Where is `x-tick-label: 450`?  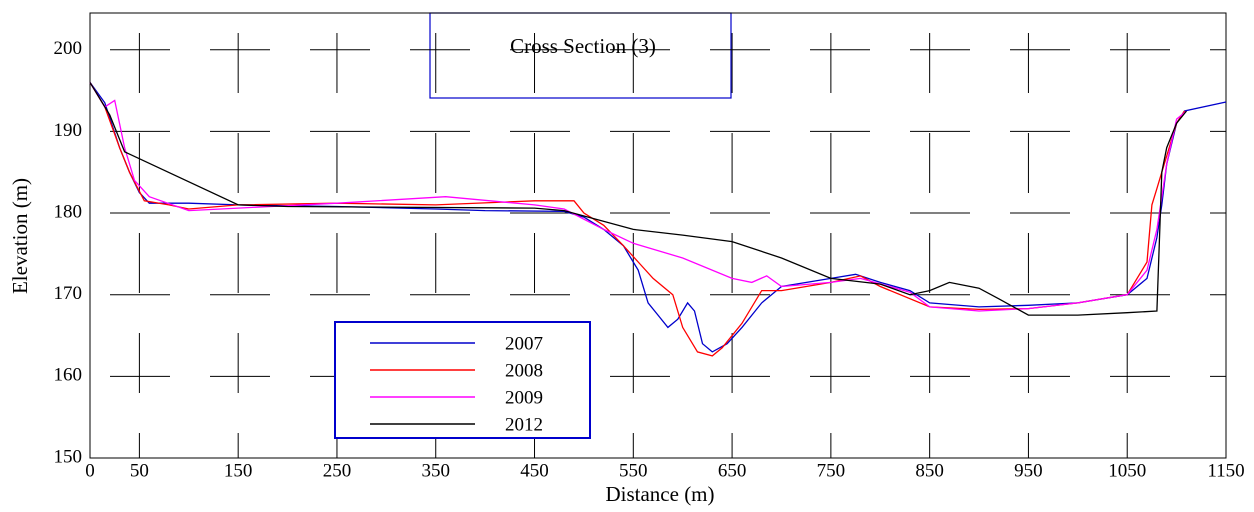 x-tick-label: 450 is located at coordinates (534, 470).